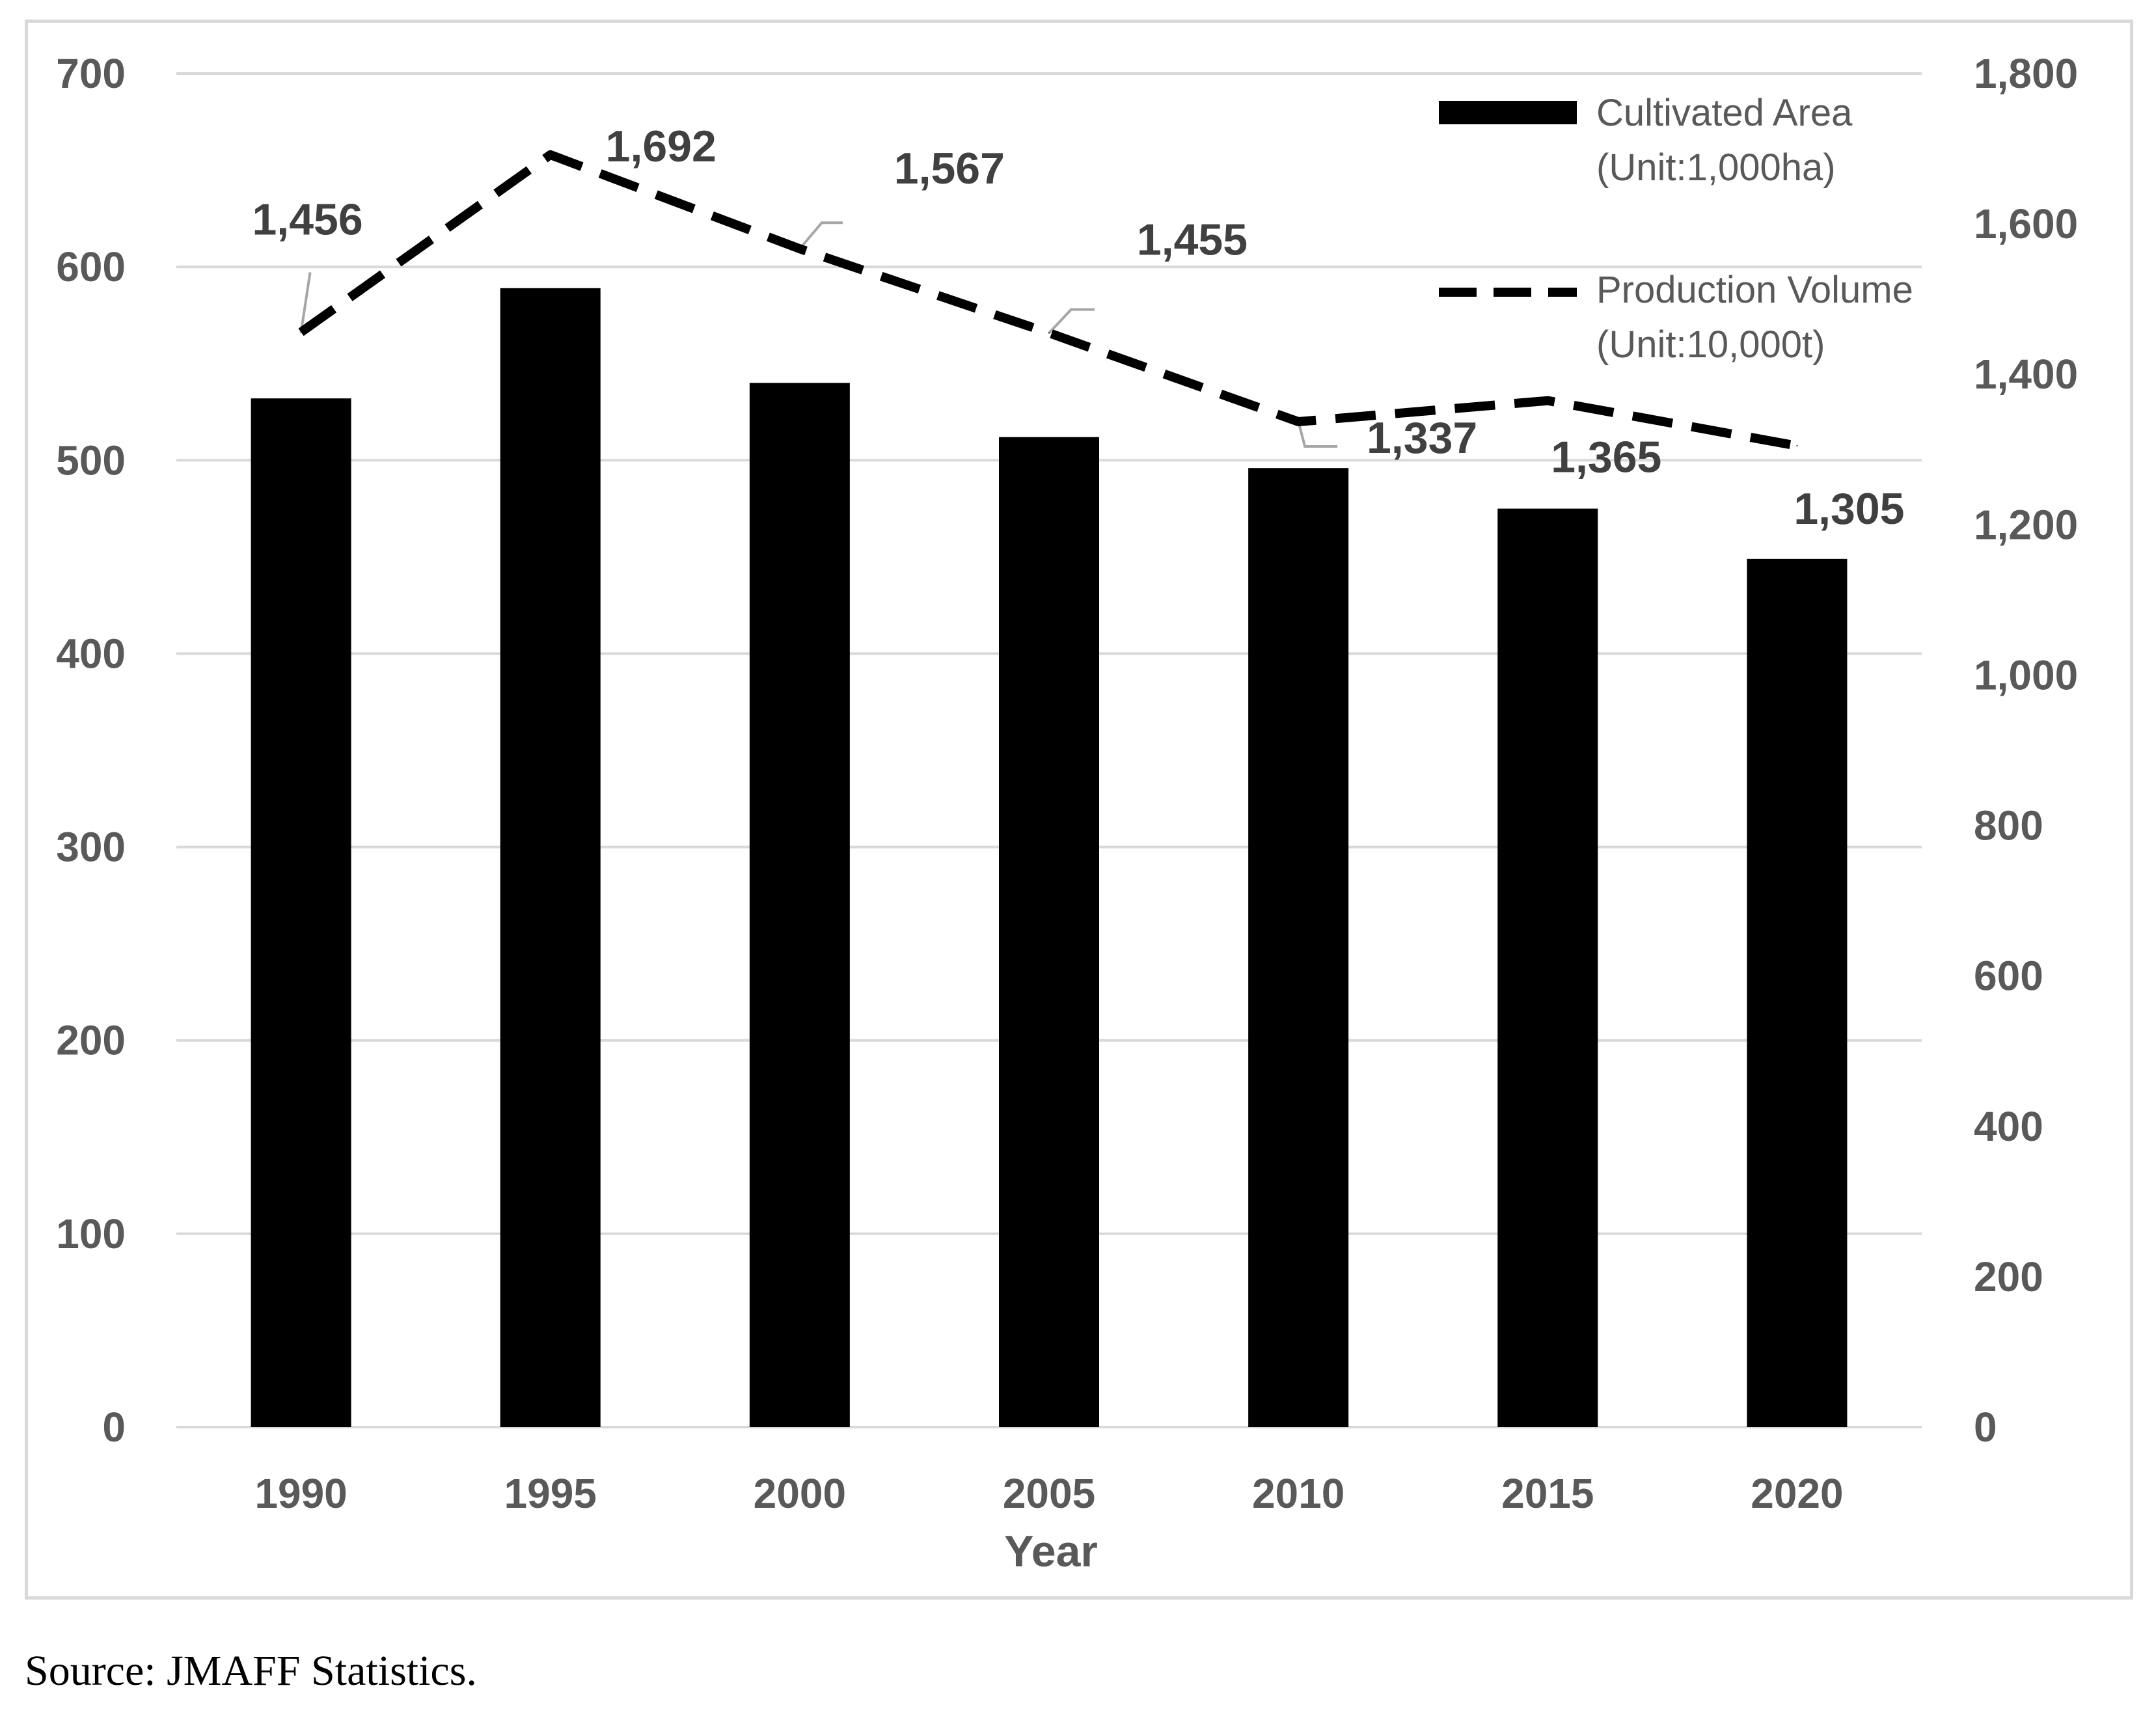  I want to click on line-data-label: 1,455, so click(1192, 240).